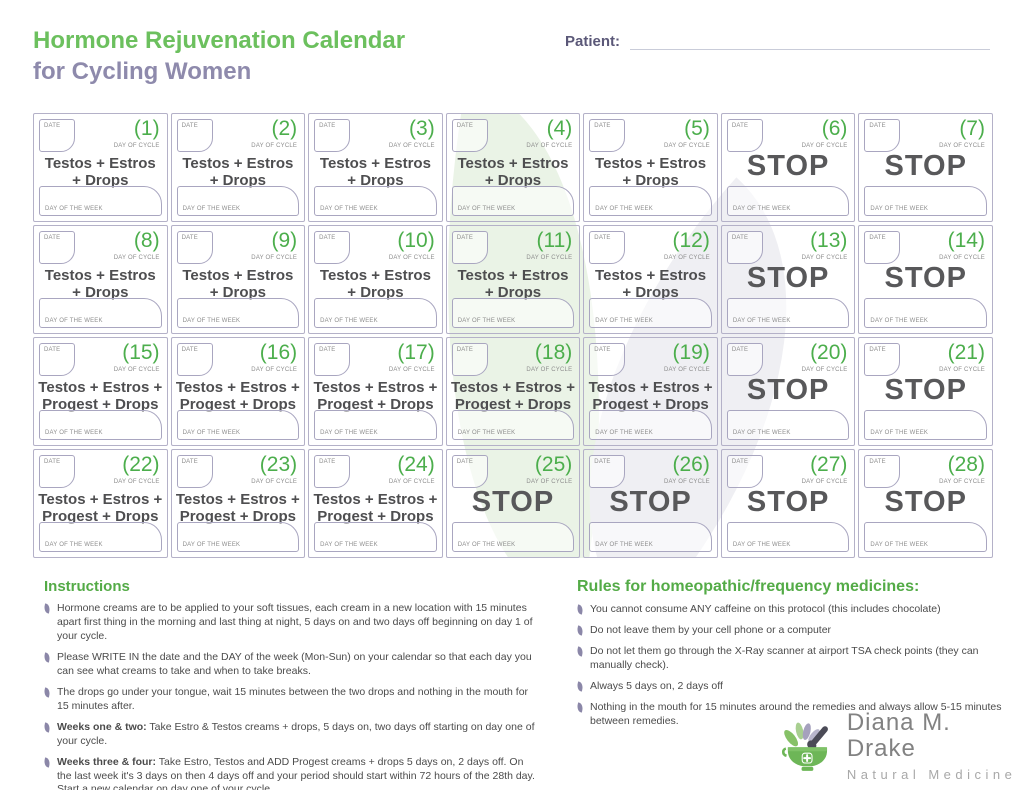  Describe the element at coordinates (146, 128) in the screenshot. I see `day-of-cycle-number: (1)` at that location.